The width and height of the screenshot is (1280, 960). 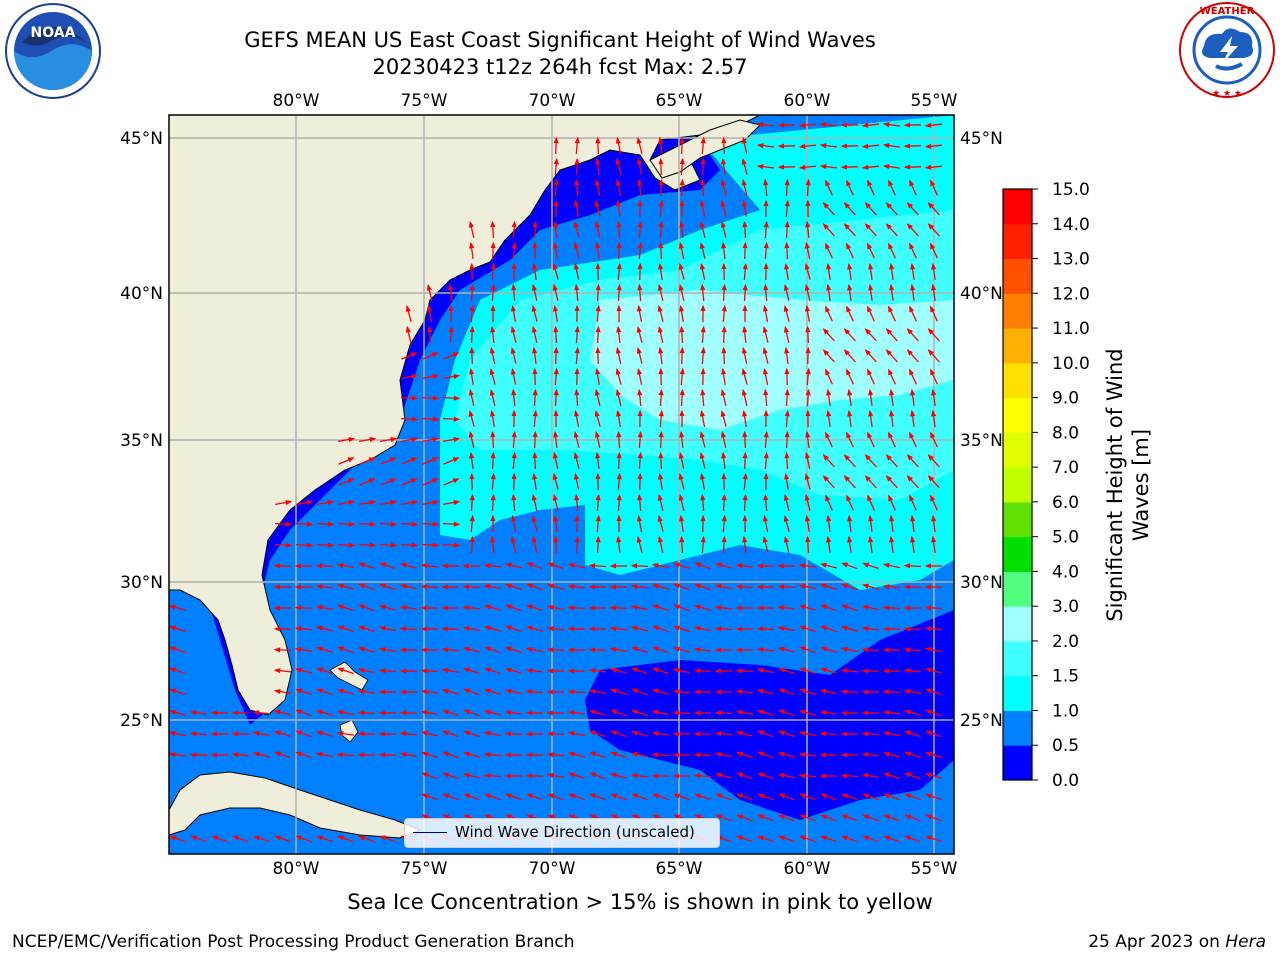 What do you see at coordinates (981, 721) in the screenshot?
I see `lat-label-right-25n: 25°N` at bounding box center [981, 721].